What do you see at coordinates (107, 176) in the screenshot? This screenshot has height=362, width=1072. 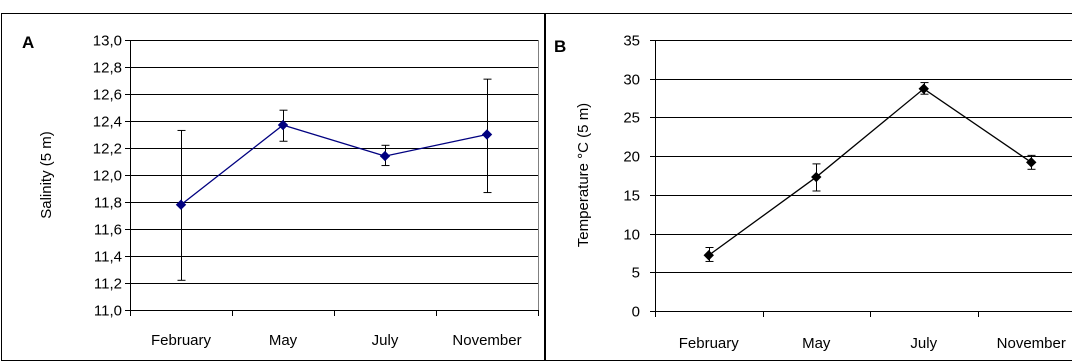 I see `y-tick-label: 12,0` at bounding box center [107, 176].